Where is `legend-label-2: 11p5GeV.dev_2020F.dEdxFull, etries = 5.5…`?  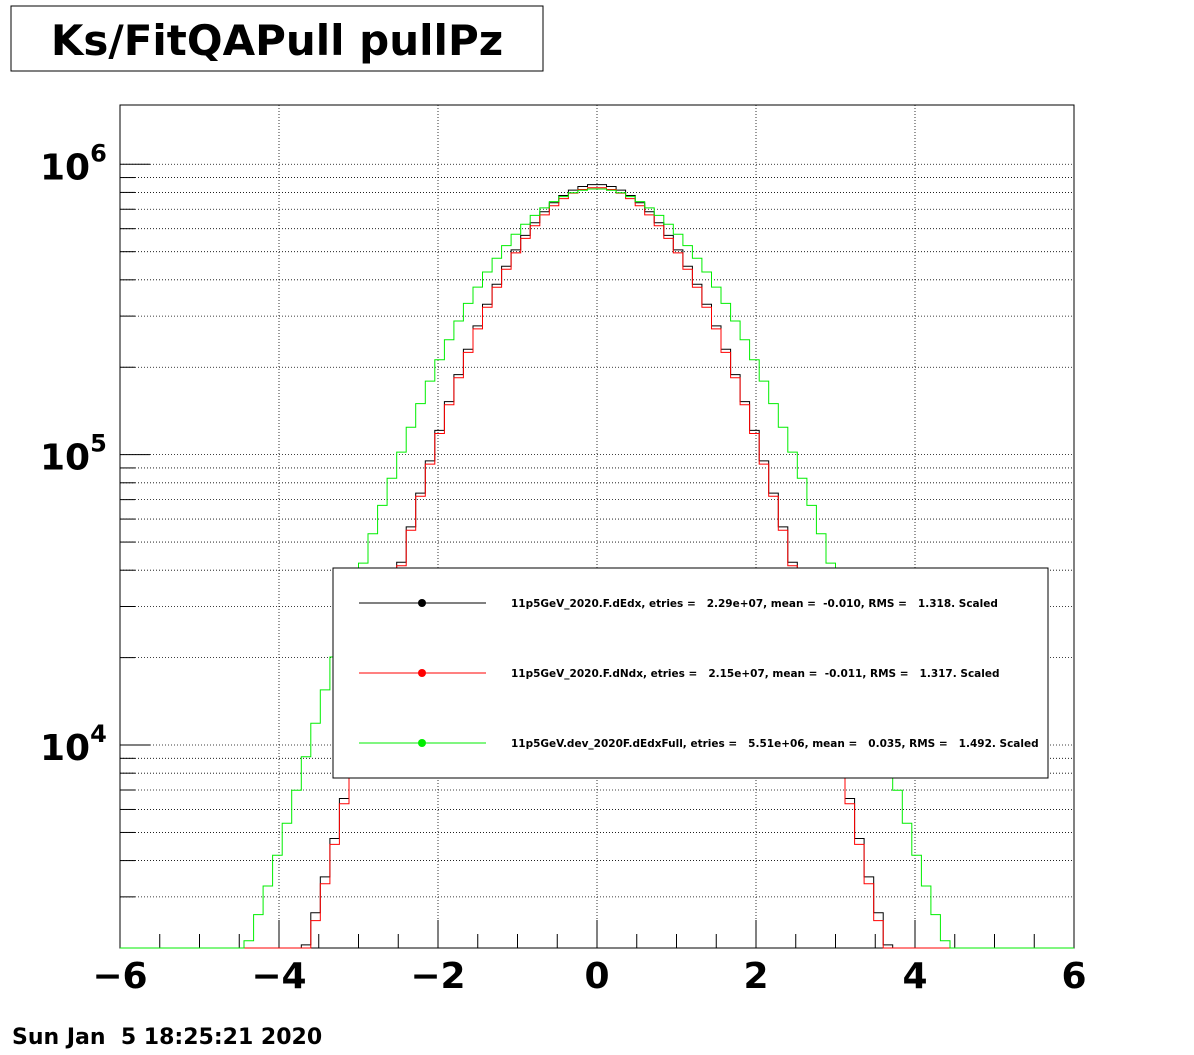
legend-label-2: 11p5GeV.dev_2020F.dEdxFull, etries = 5.5… is located at coordinates (775, 744).